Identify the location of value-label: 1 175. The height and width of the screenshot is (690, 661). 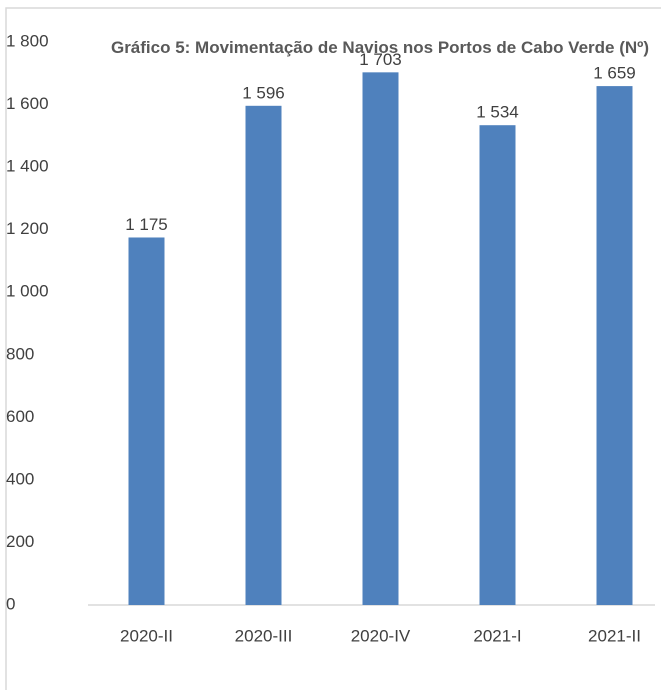
(146, 224).